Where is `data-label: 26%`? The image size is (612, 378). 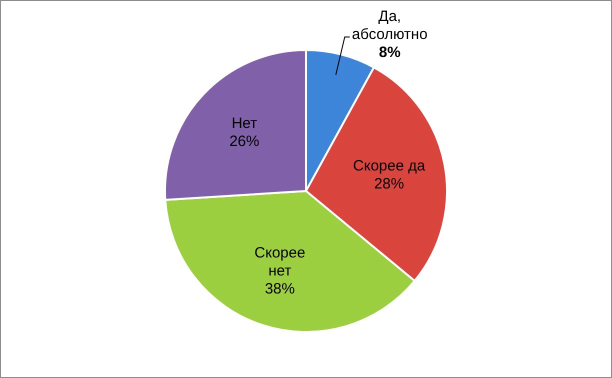
data-label: 26% is located at coordinates (244, 141).